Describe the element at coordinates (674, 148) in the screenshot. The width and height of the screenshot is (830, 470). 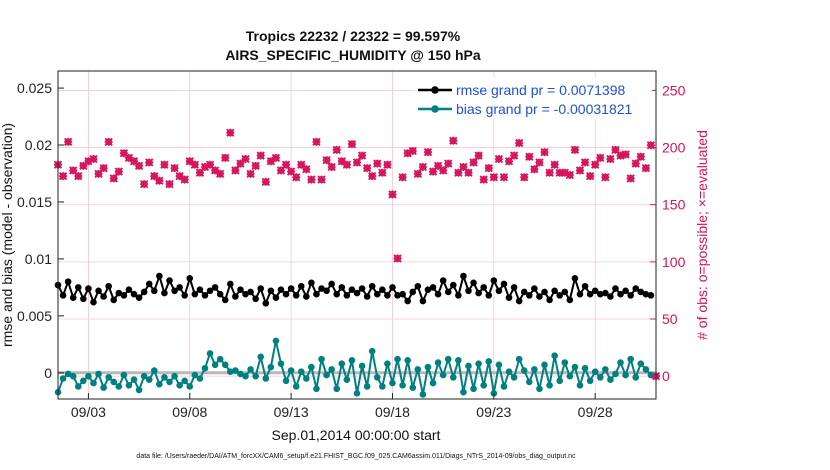
I see `y-tick-label-right: 200` at that location.